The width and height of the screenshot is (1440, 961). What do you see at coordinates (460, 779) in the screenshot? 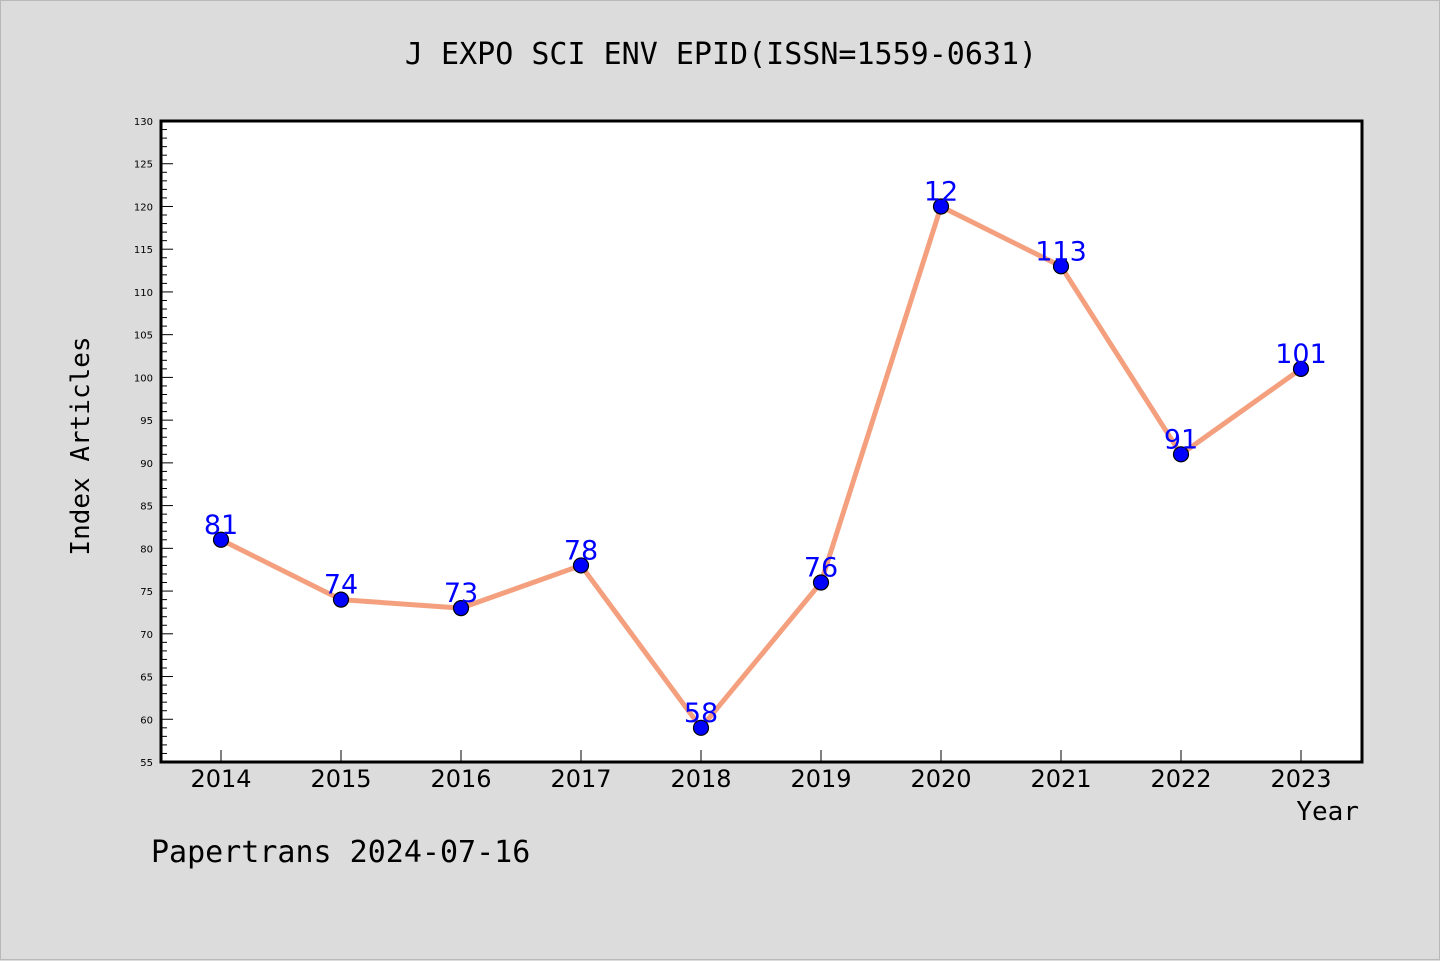
I see `x-tick-label: 2016` at bounding box center [460, 779].